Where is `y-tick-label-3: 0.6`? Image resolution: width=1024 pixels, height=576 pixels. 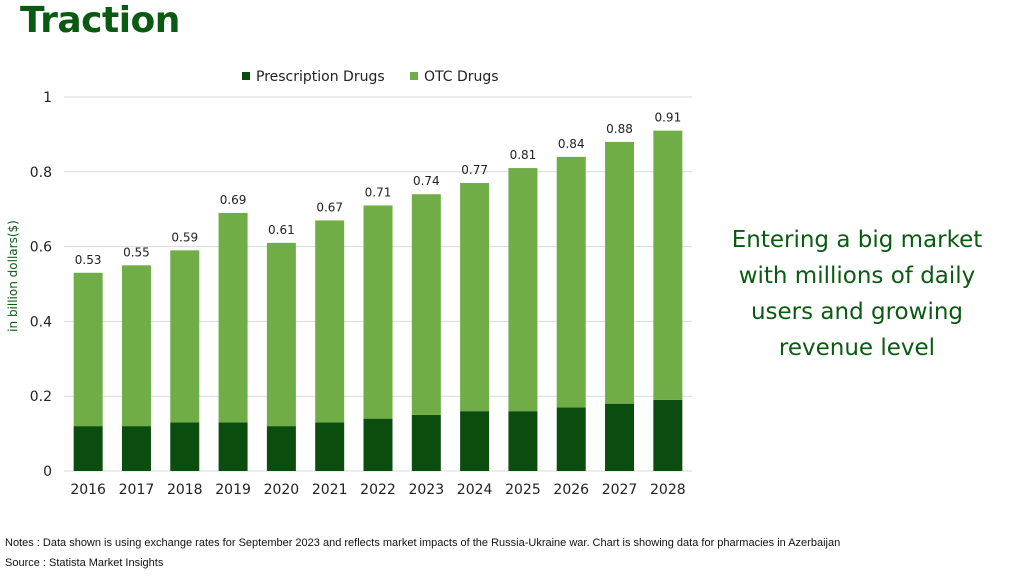 y-tick-label-3: 0.6 is located at coordinates (41, 248).